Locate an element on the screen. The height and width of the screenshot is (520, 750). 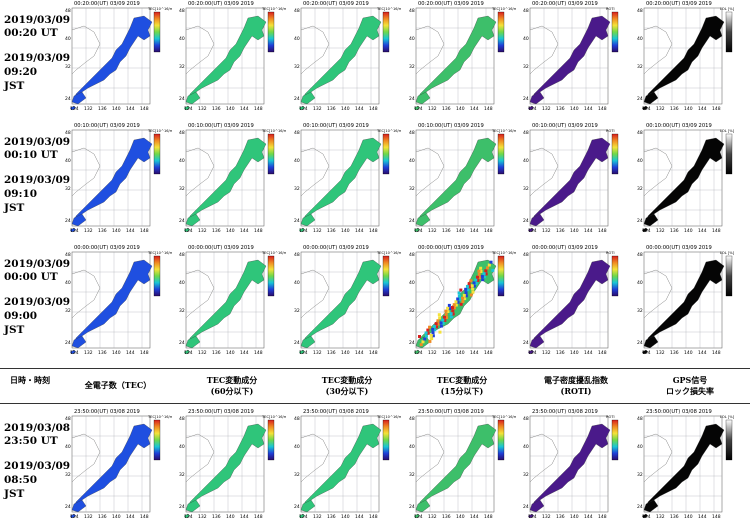
header-dtec15: TEC変動成分 (15分以下) is located at coordinates (462, 386).